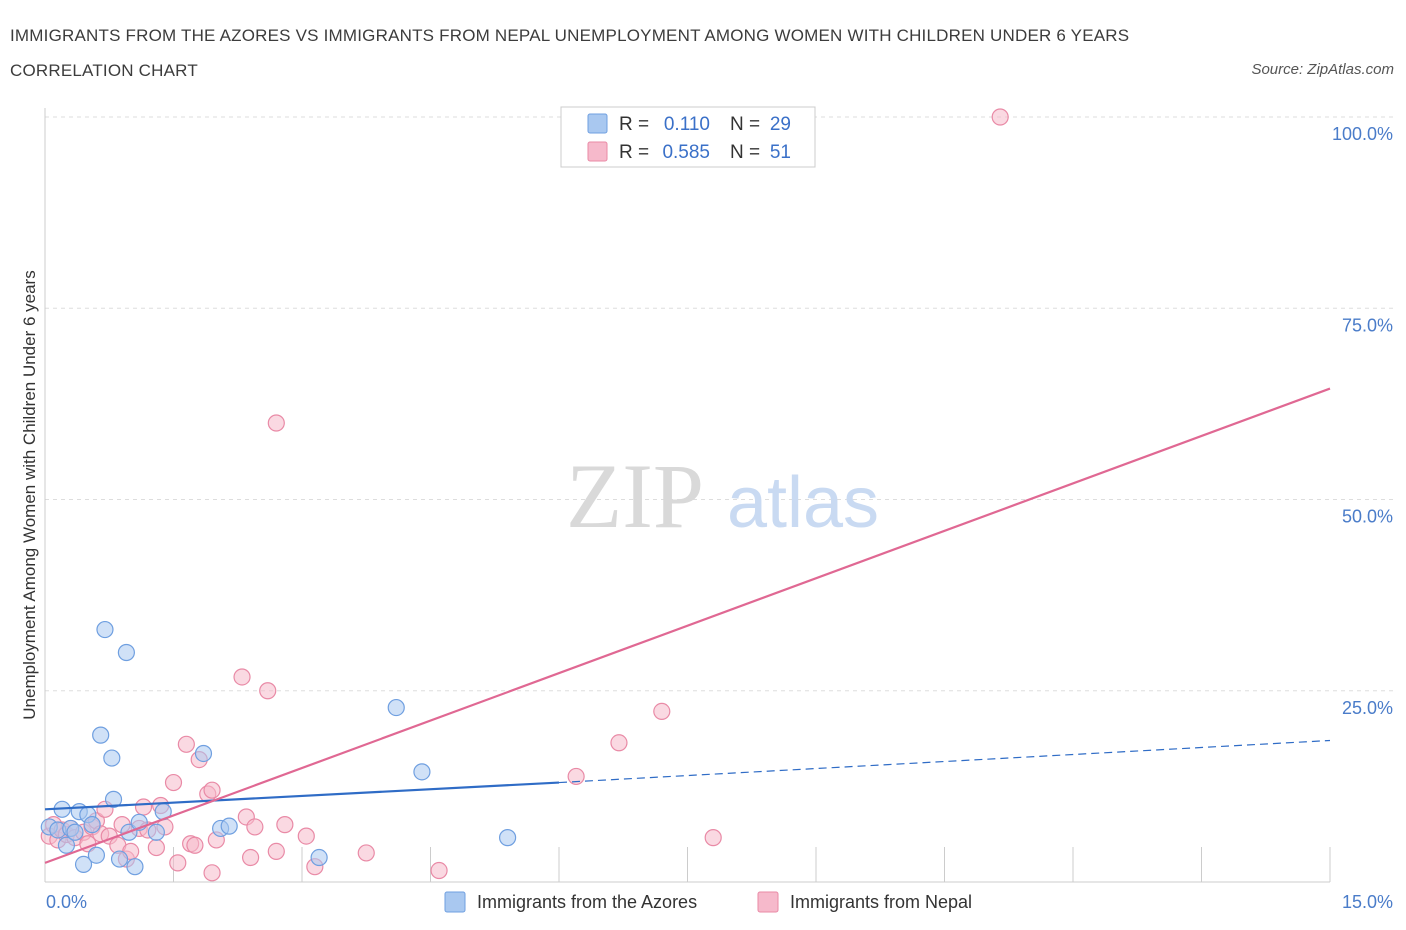  I want to click on trend-line-azores, so click(302, 796).